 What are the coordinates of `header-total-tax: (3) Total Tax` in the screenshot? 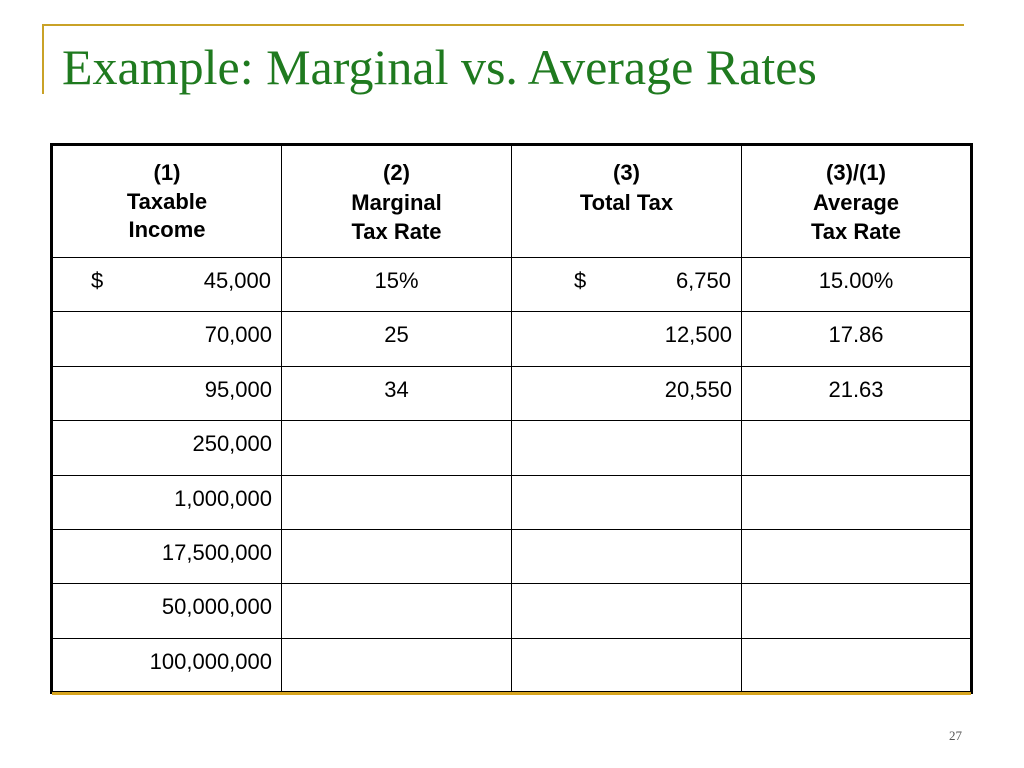 It's located at (626, 201).